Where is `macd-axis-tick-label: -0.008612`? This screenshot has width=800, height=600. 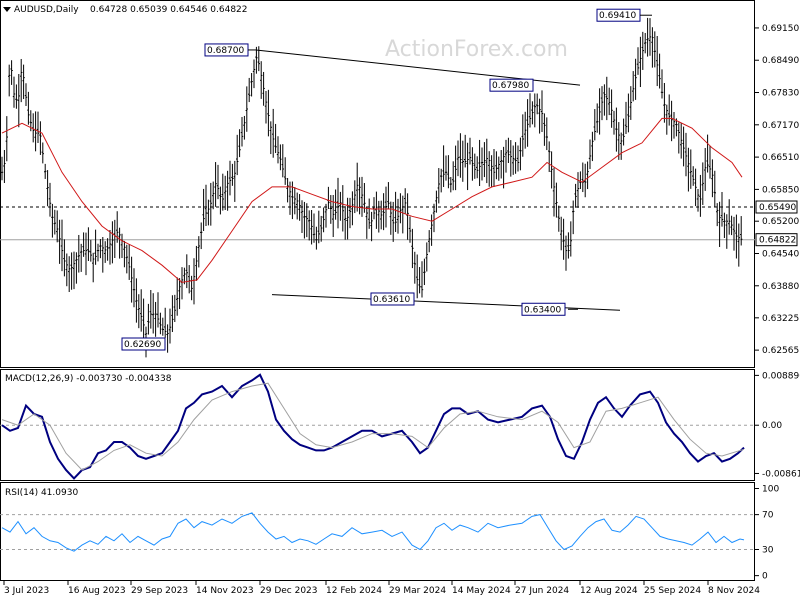 macd-axis-tick-label: -0.008612 is located at coordinates (781, 474).